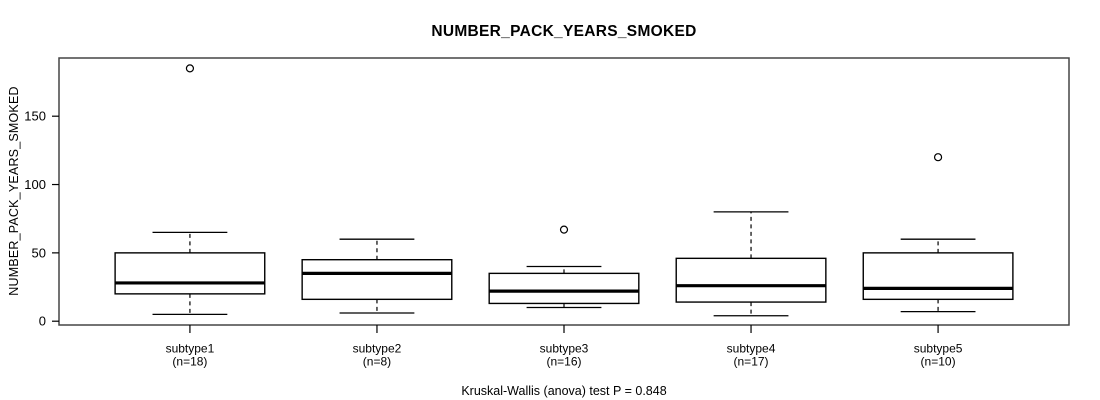 The height and width of the screenshot is (400, 1100). I want to click on chart-title: NUMBER_PACK_YEARS_SMOKED, so click(564, 31).